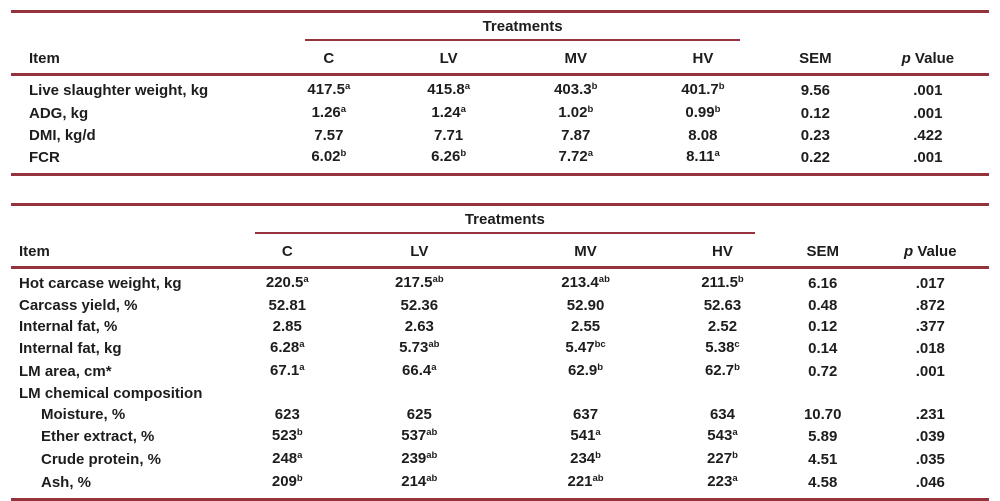  What do you see at coordinates (449, 156) in the screenshot?
I see `treatment-value-cell: 6.26b` at bounding box center [449, 156].